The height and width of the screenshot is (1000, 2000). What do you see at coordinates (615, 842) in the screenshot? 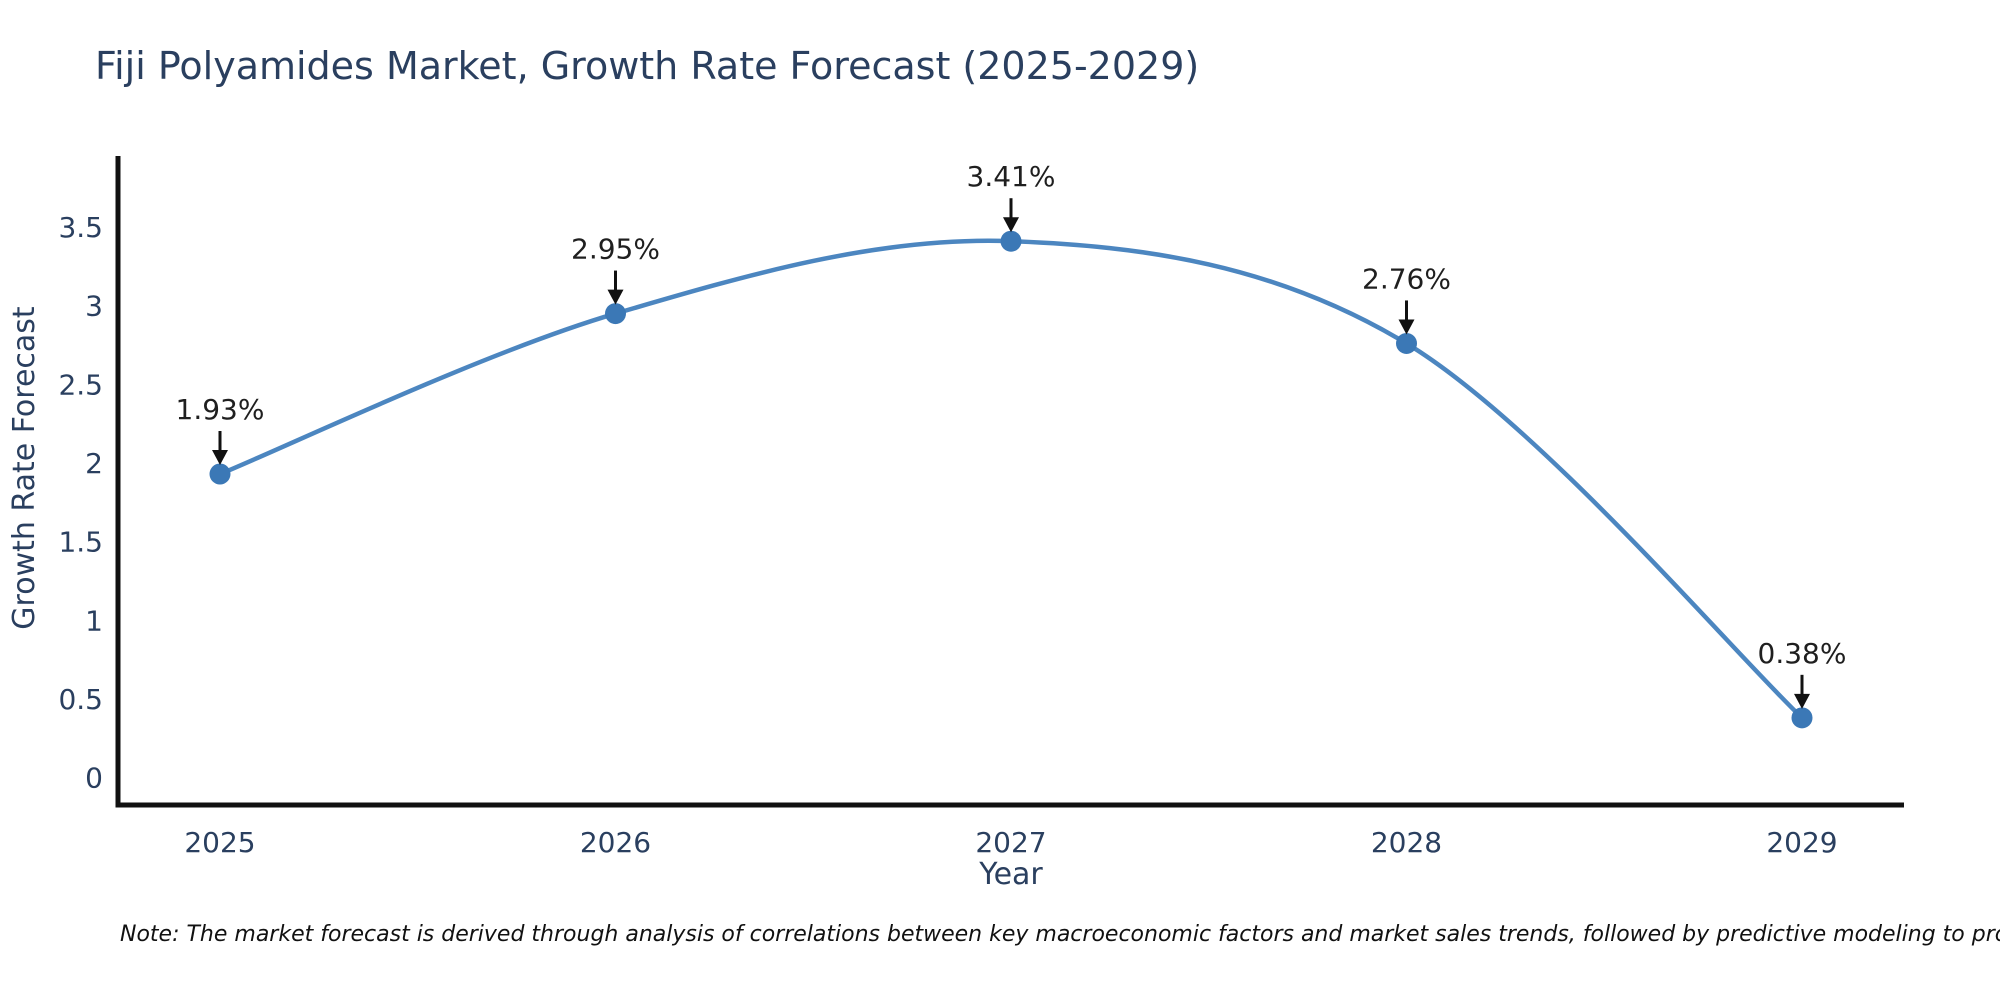
I see `x-tick-label: 2026` at bounding box center [615, 842].